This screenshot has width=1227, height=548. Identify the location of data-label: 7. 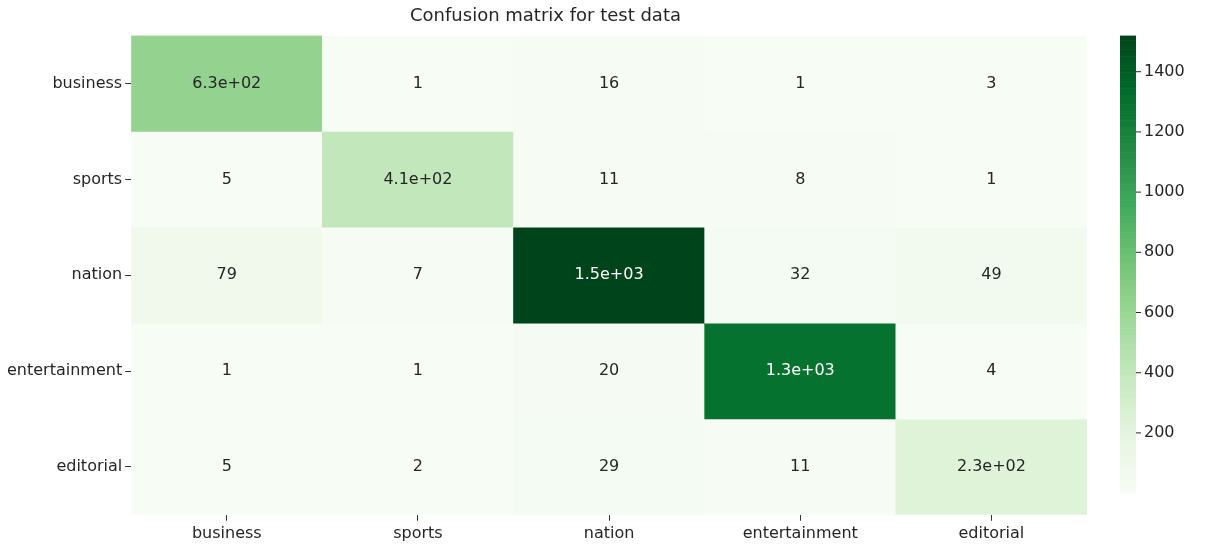
(418, 274).